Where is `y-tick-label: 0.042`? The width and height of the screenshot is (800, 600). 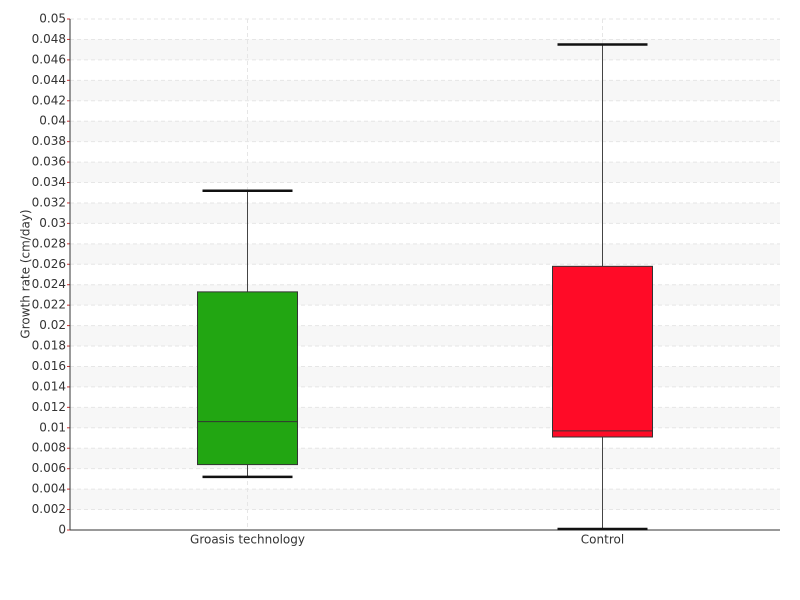
y-tick-label: 0.042 is located at coordinates (49, 100).